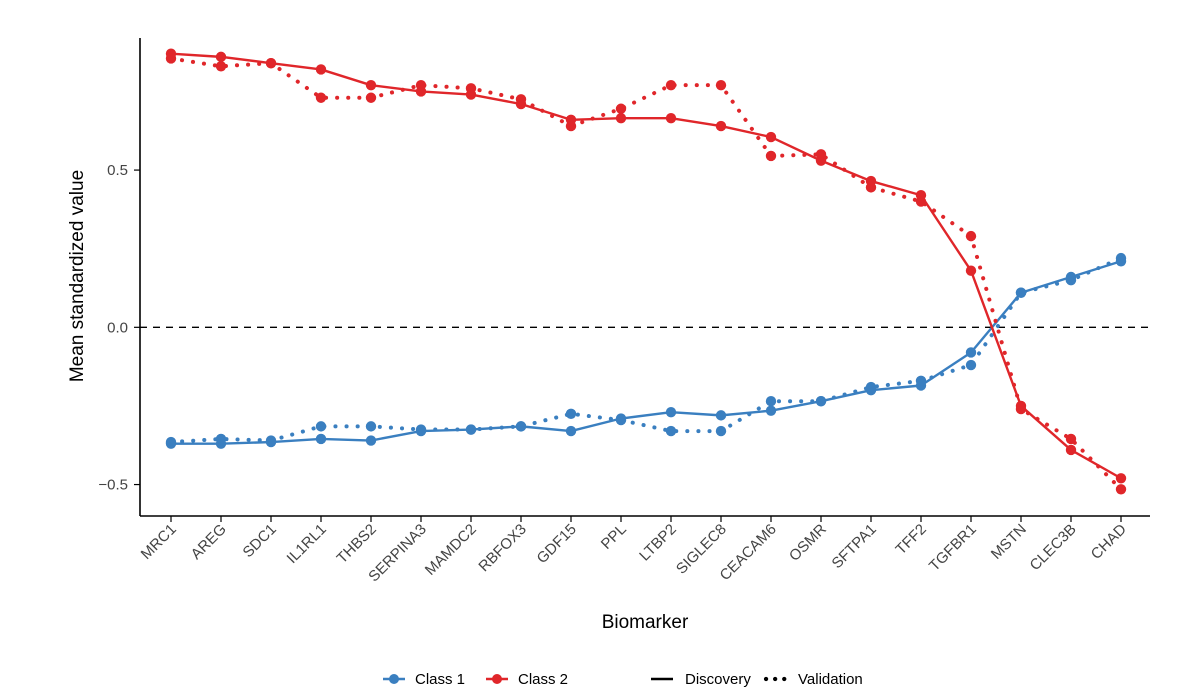 The height and width of the screenshot is (698, 1200). I want to click on x-tick-label-rbfox3: RBFOX3, so click(502, 548).